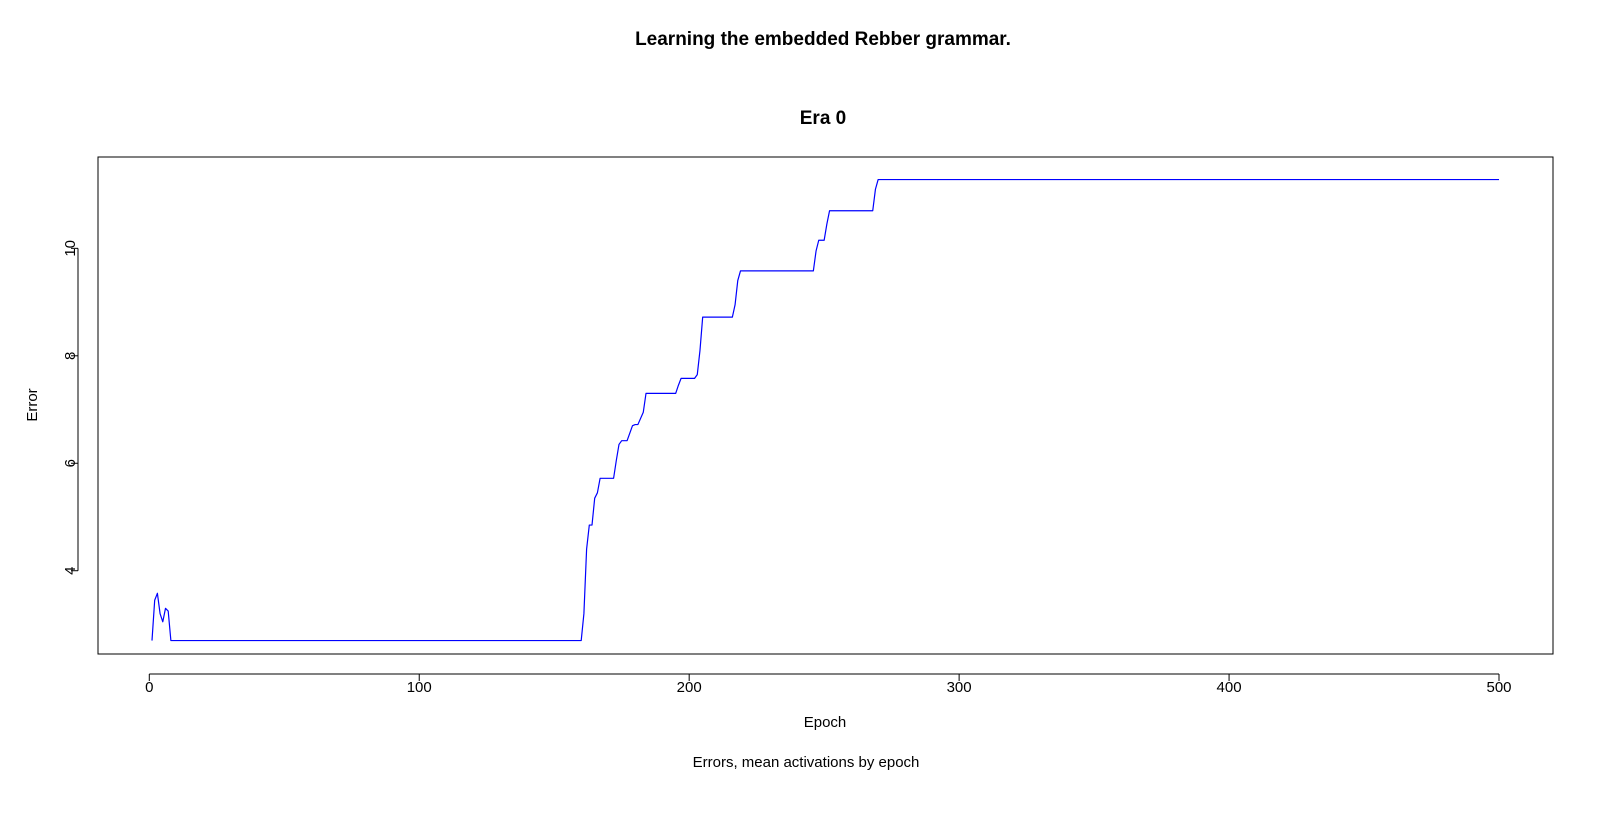 This screenshot has width=1600, height=828. What do you see at coordinates (70, 248) in the screenshot?
I see `y-tick-label: 10` at bounding box center [70, 248].